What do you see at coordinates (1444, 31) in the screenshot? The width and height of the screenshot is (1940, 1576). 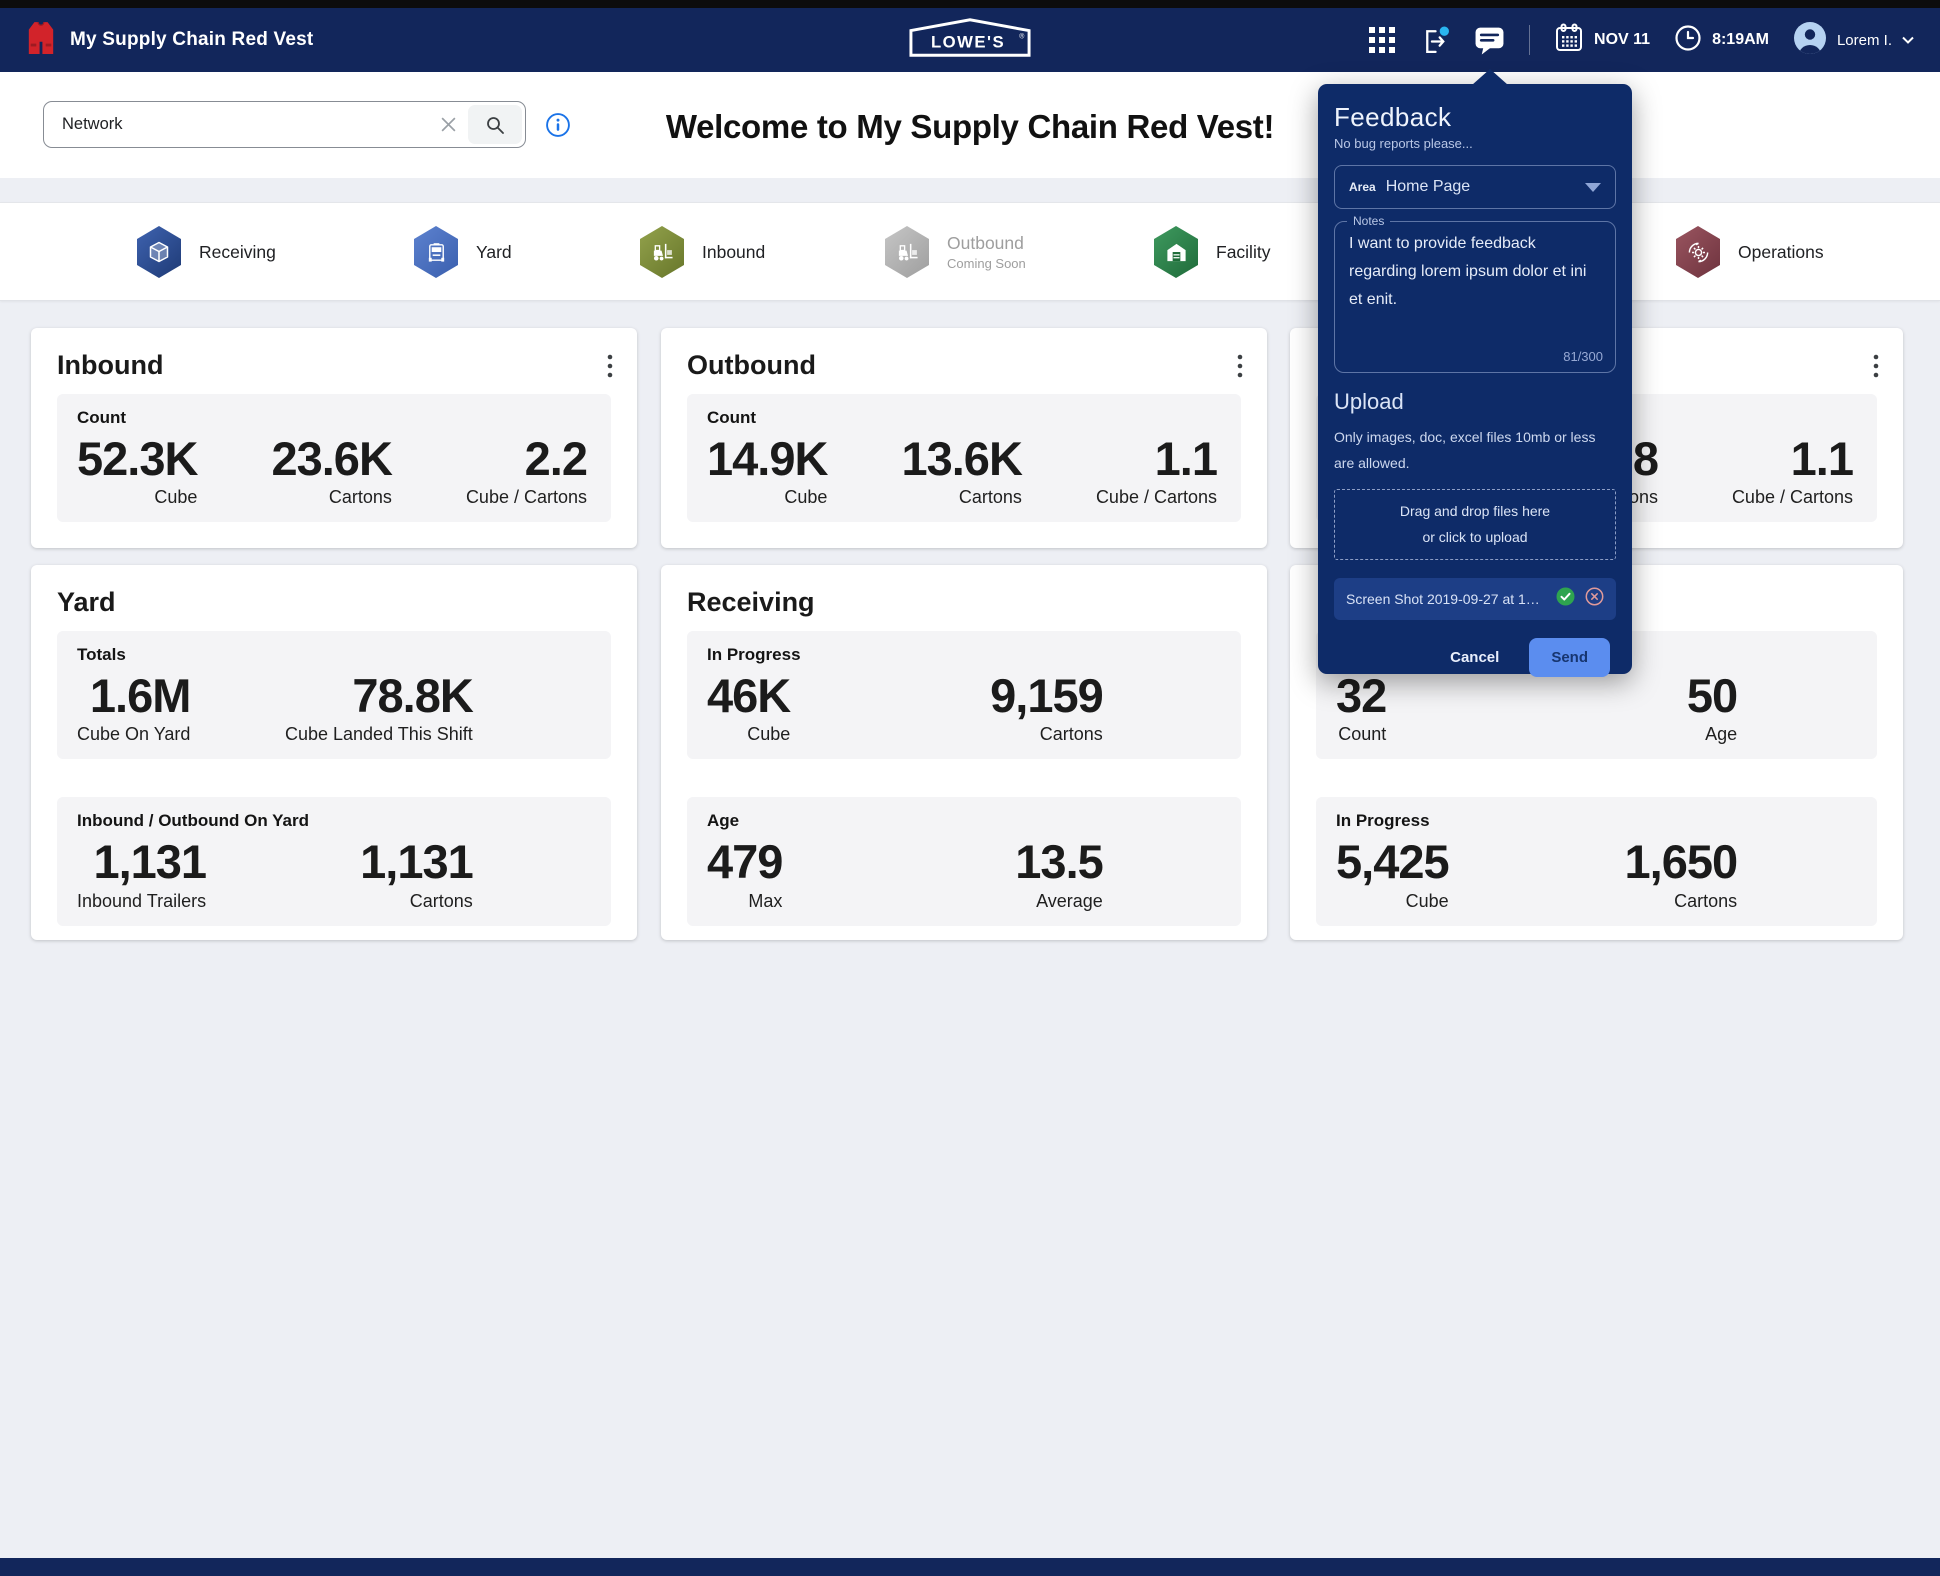 I see `notification-dot` at bounding box center [1444, 31].